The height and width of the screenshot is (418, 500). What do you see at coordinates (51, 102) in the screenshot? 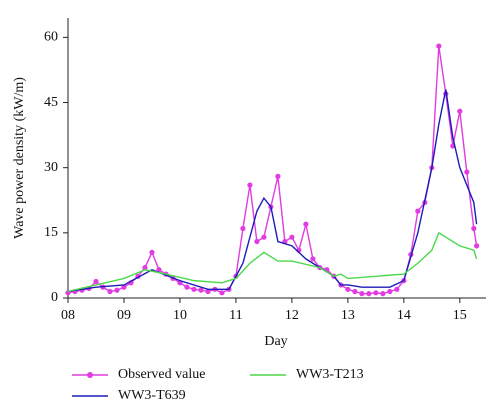
I see `y-tick-label: 45` at bounding box center [51, 102].